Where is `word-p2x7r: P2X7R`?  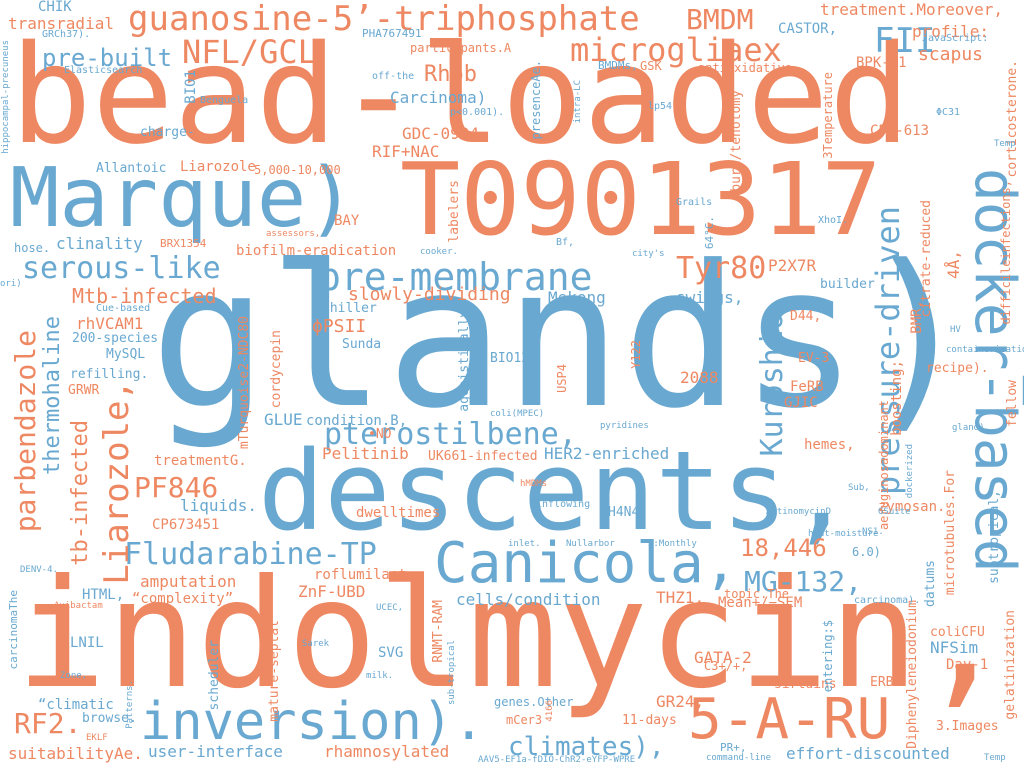 word-p2x7r: P2X7R is located at coordinates (792, 265).